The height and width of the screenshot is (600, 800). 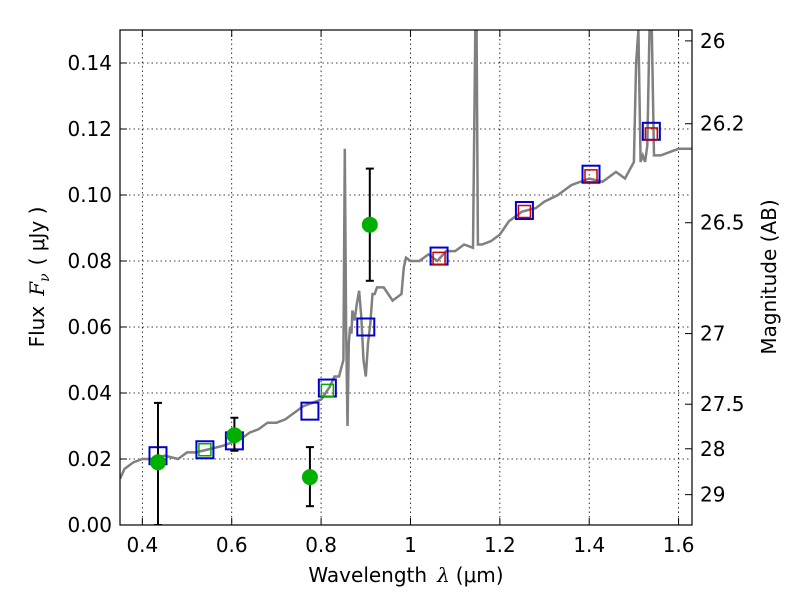 What do you see at coordinates (89, 327) in the screenshot?
I see `y-tick-label: 0.06` at bounding box center [89, 327].